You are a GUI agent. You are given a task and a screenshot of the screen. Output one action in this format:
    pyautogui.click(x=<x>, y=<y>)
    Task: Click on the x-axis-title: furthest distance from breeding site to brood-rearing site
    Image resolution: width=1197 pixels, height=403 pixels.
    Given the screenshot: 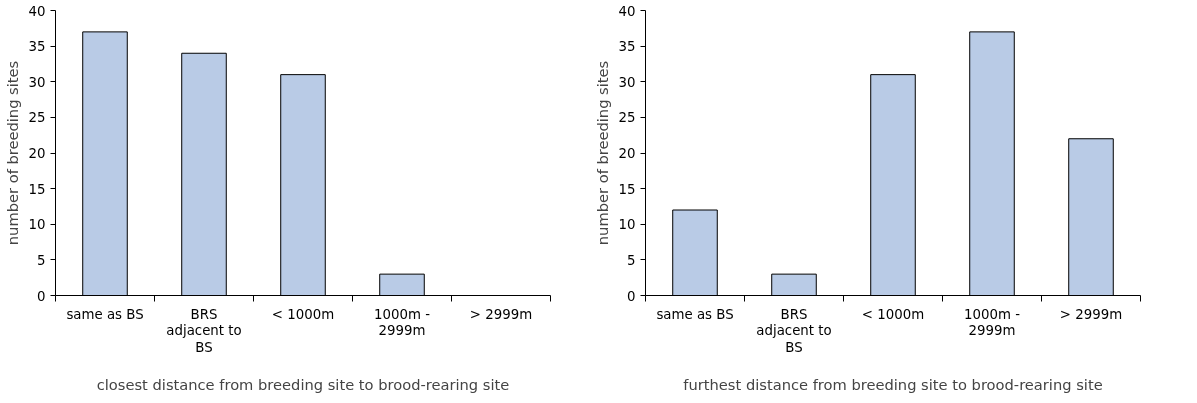 What is the action you would take?
    pyautogui.click(x=893, y=384)
    